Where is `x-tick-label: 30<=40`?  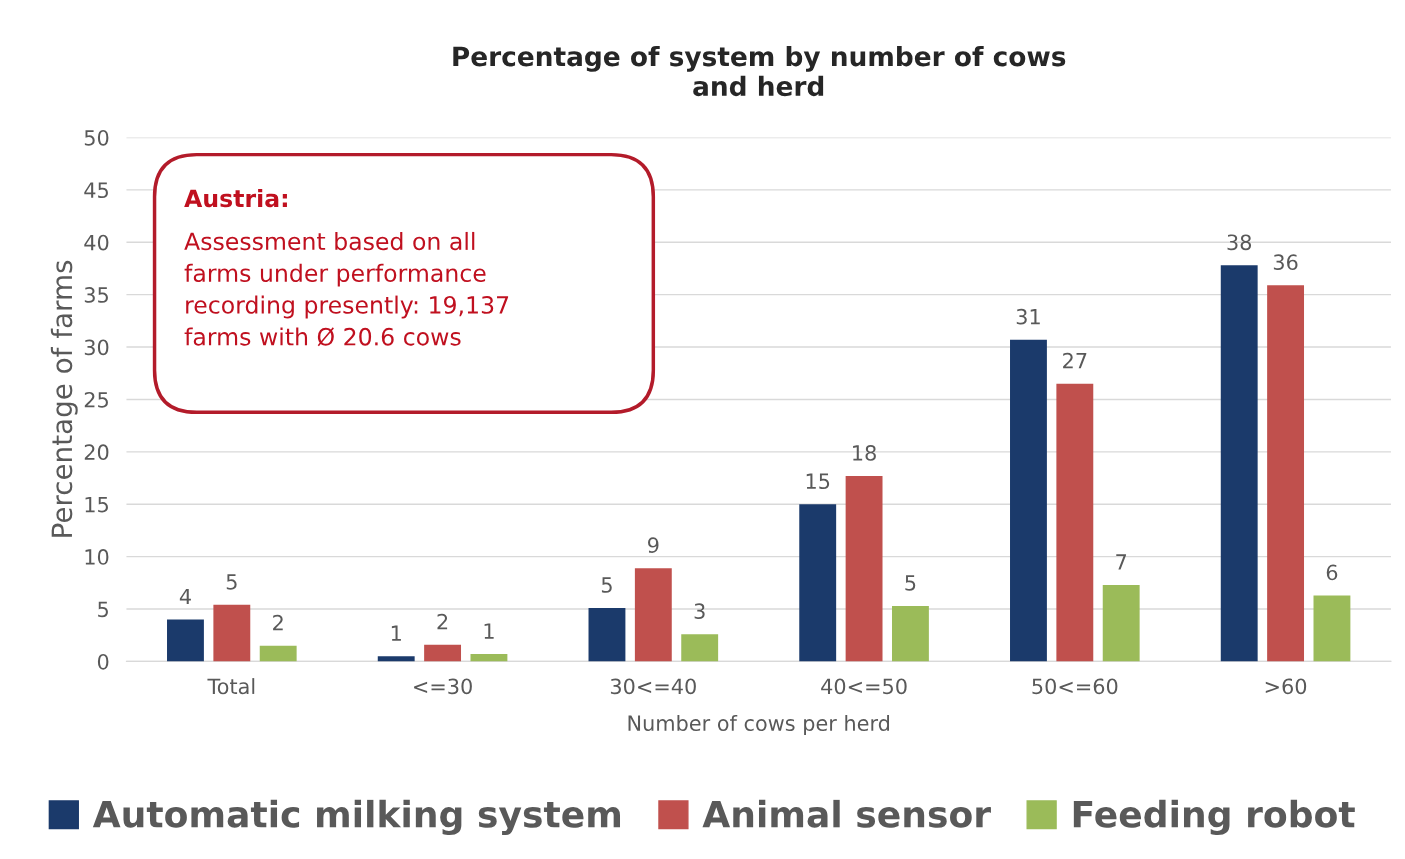 x-tick-label: 30<=40 is located at coordinates (653, 686).